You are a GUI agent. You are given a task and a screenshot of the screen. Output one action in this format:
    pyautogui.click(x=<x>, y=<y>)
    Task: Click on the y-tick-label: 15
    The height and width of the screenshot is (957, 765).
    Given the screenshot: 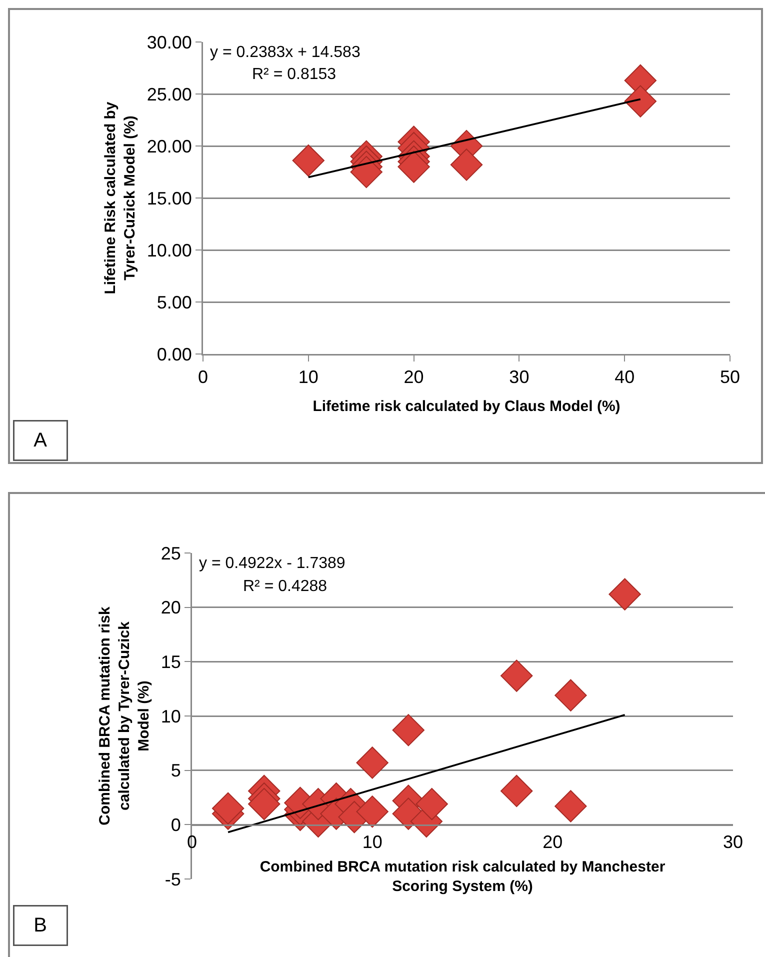 What is the action you would take?
    pyautogui.click(x=170, y=662)
    